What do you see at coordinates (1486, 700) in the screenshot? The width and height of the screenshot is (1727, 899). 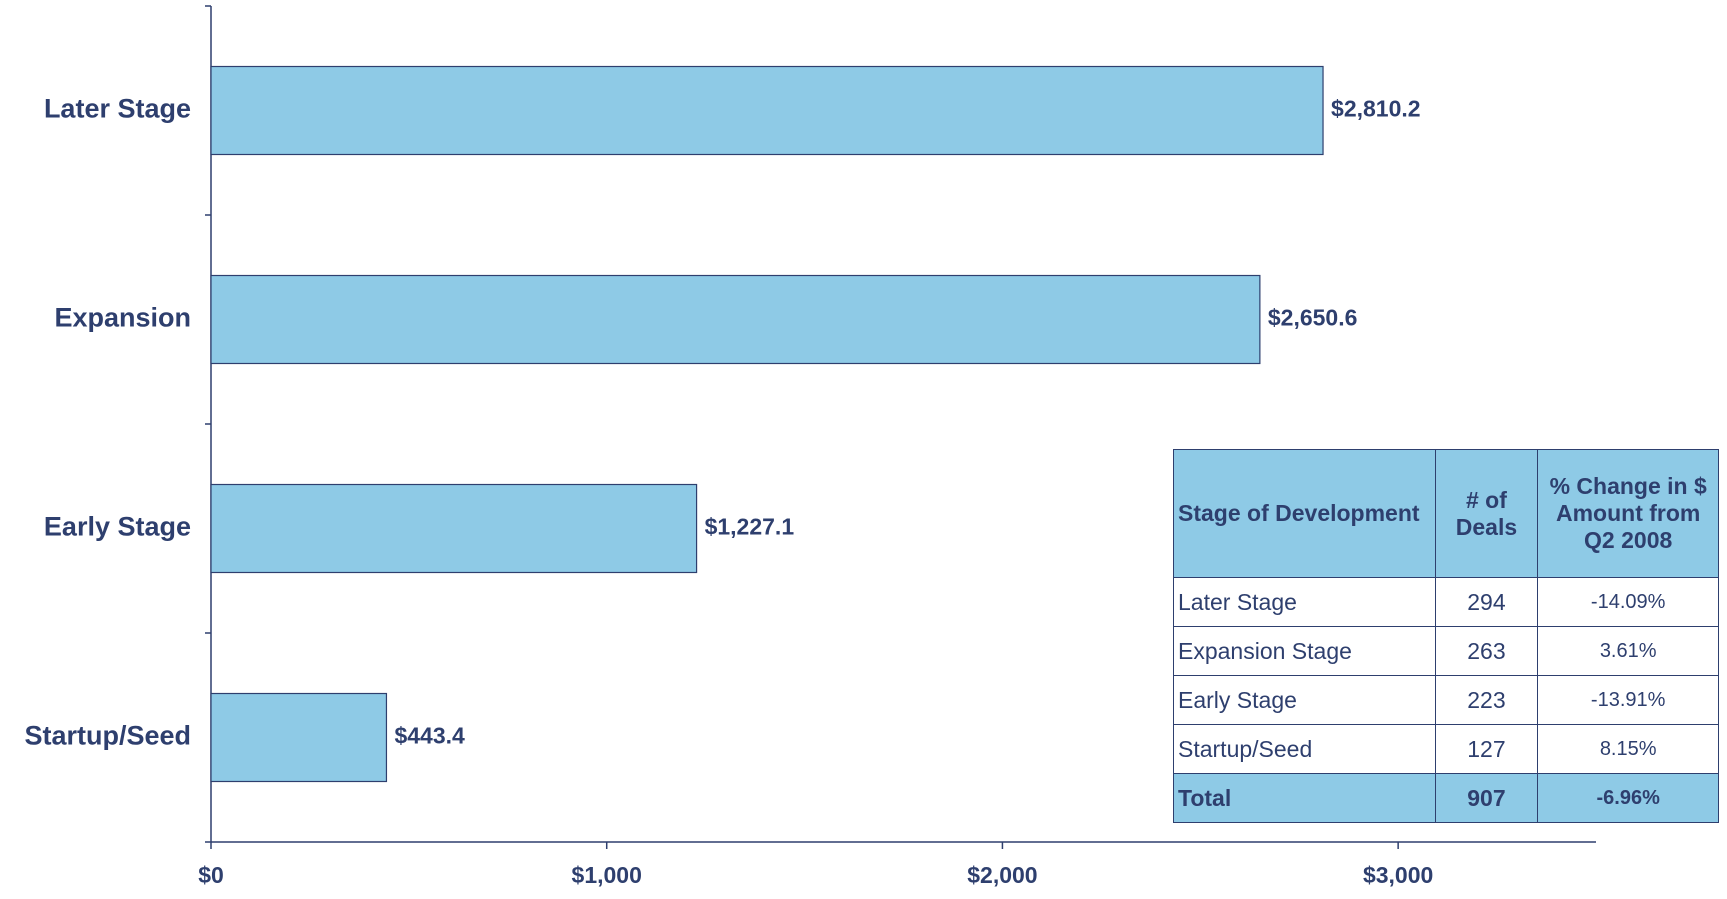 I see `table-cell: 223` at bounding box center [1486, 700].